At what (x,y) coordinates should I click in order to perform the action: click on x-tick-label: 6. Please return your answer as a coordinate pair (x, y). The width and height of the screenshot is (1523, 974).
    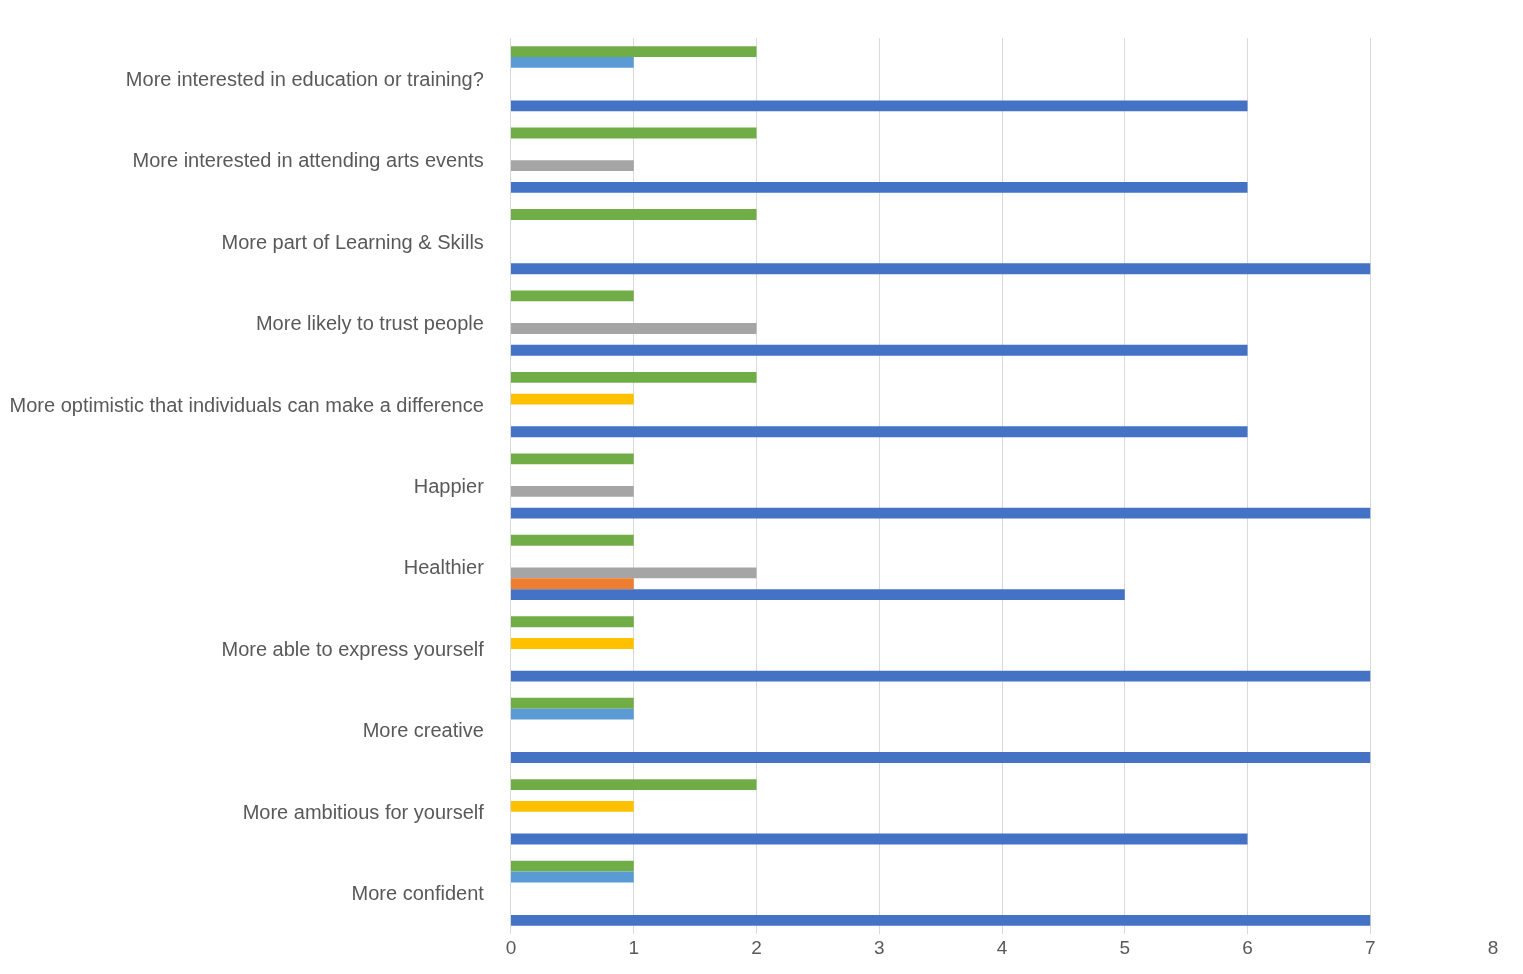
    Looking at the image, I should click on (1247, 947).